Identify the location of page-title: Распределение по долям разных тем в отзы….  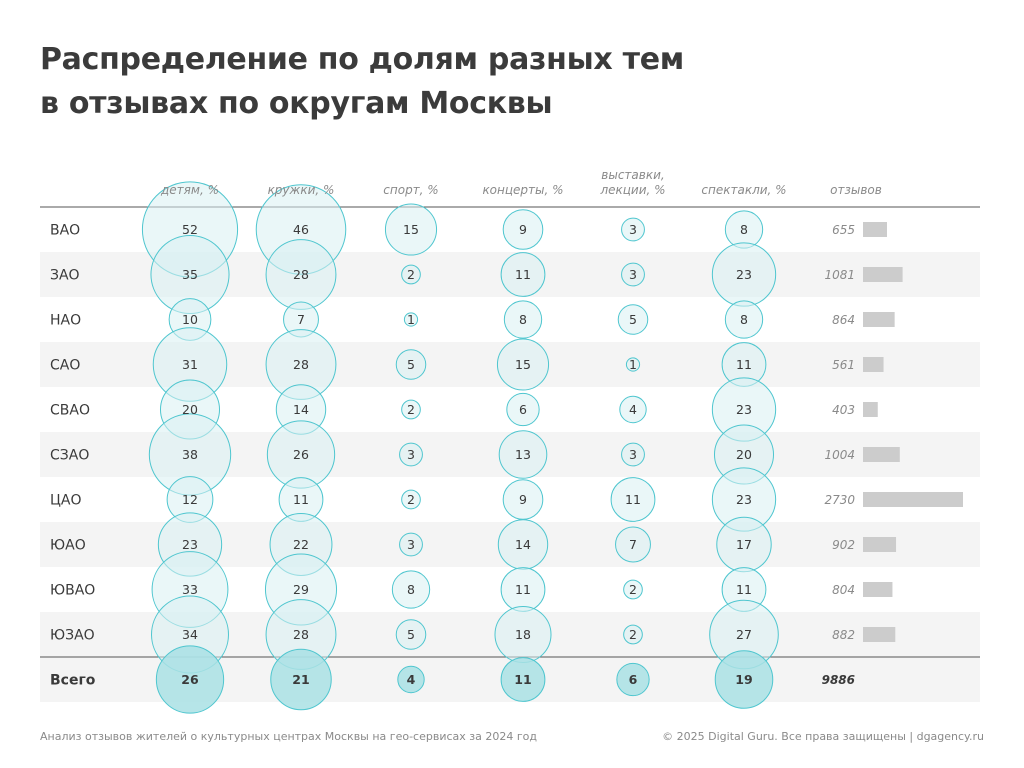
(490, 82).